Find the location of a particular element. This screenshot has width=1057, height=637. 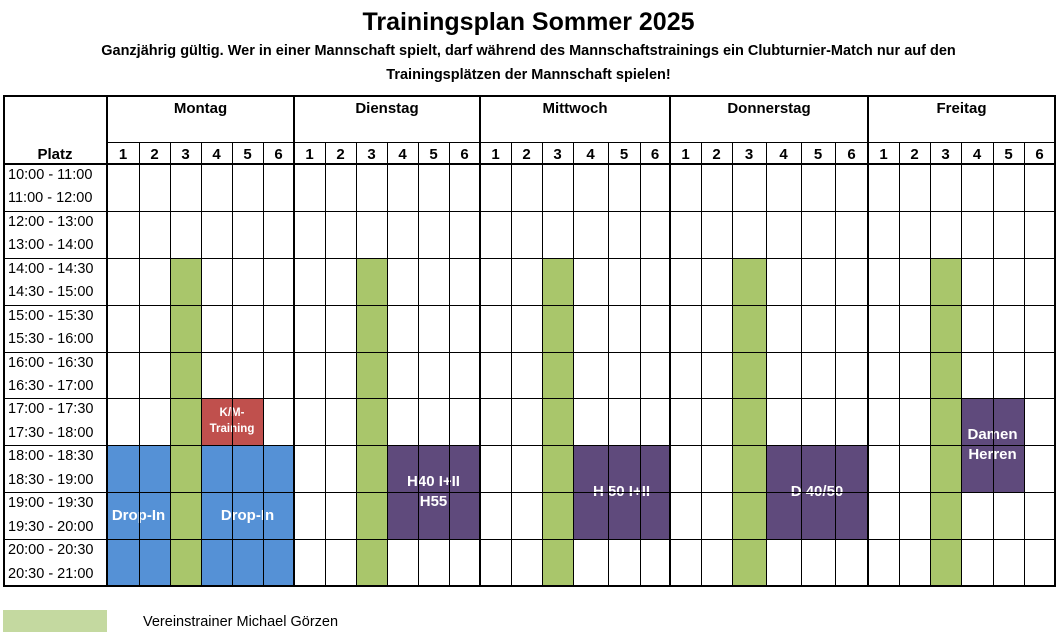

block-label-group: DamenHerren is located at coordinates (992, 445).